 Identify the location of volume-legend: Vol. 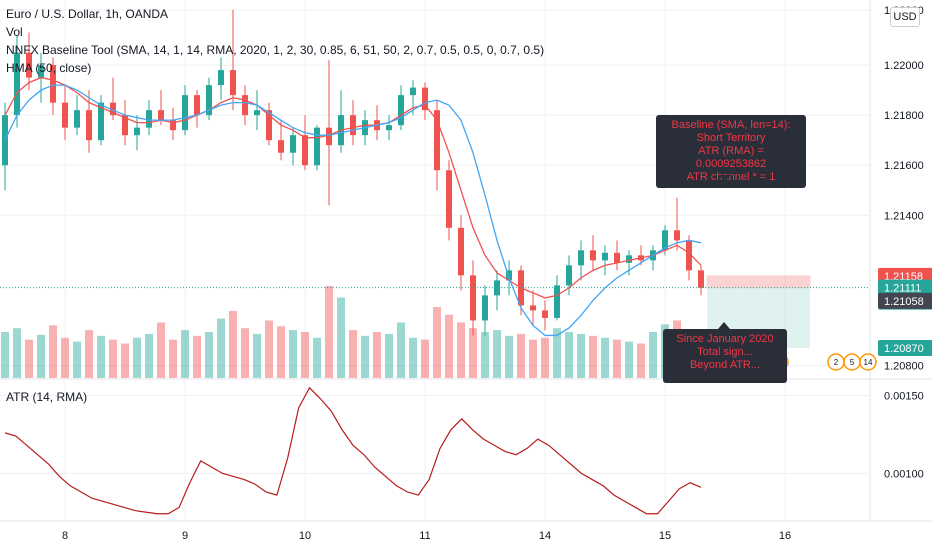
(14, 32).